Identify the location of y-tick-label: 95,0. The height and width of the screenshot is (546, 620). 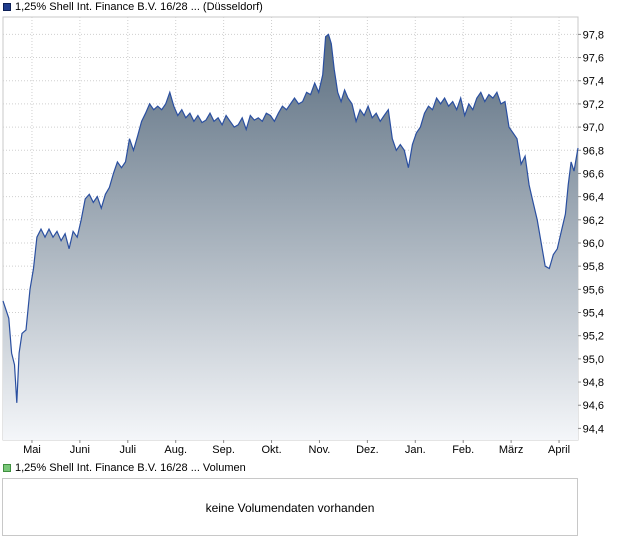
(593, 360).